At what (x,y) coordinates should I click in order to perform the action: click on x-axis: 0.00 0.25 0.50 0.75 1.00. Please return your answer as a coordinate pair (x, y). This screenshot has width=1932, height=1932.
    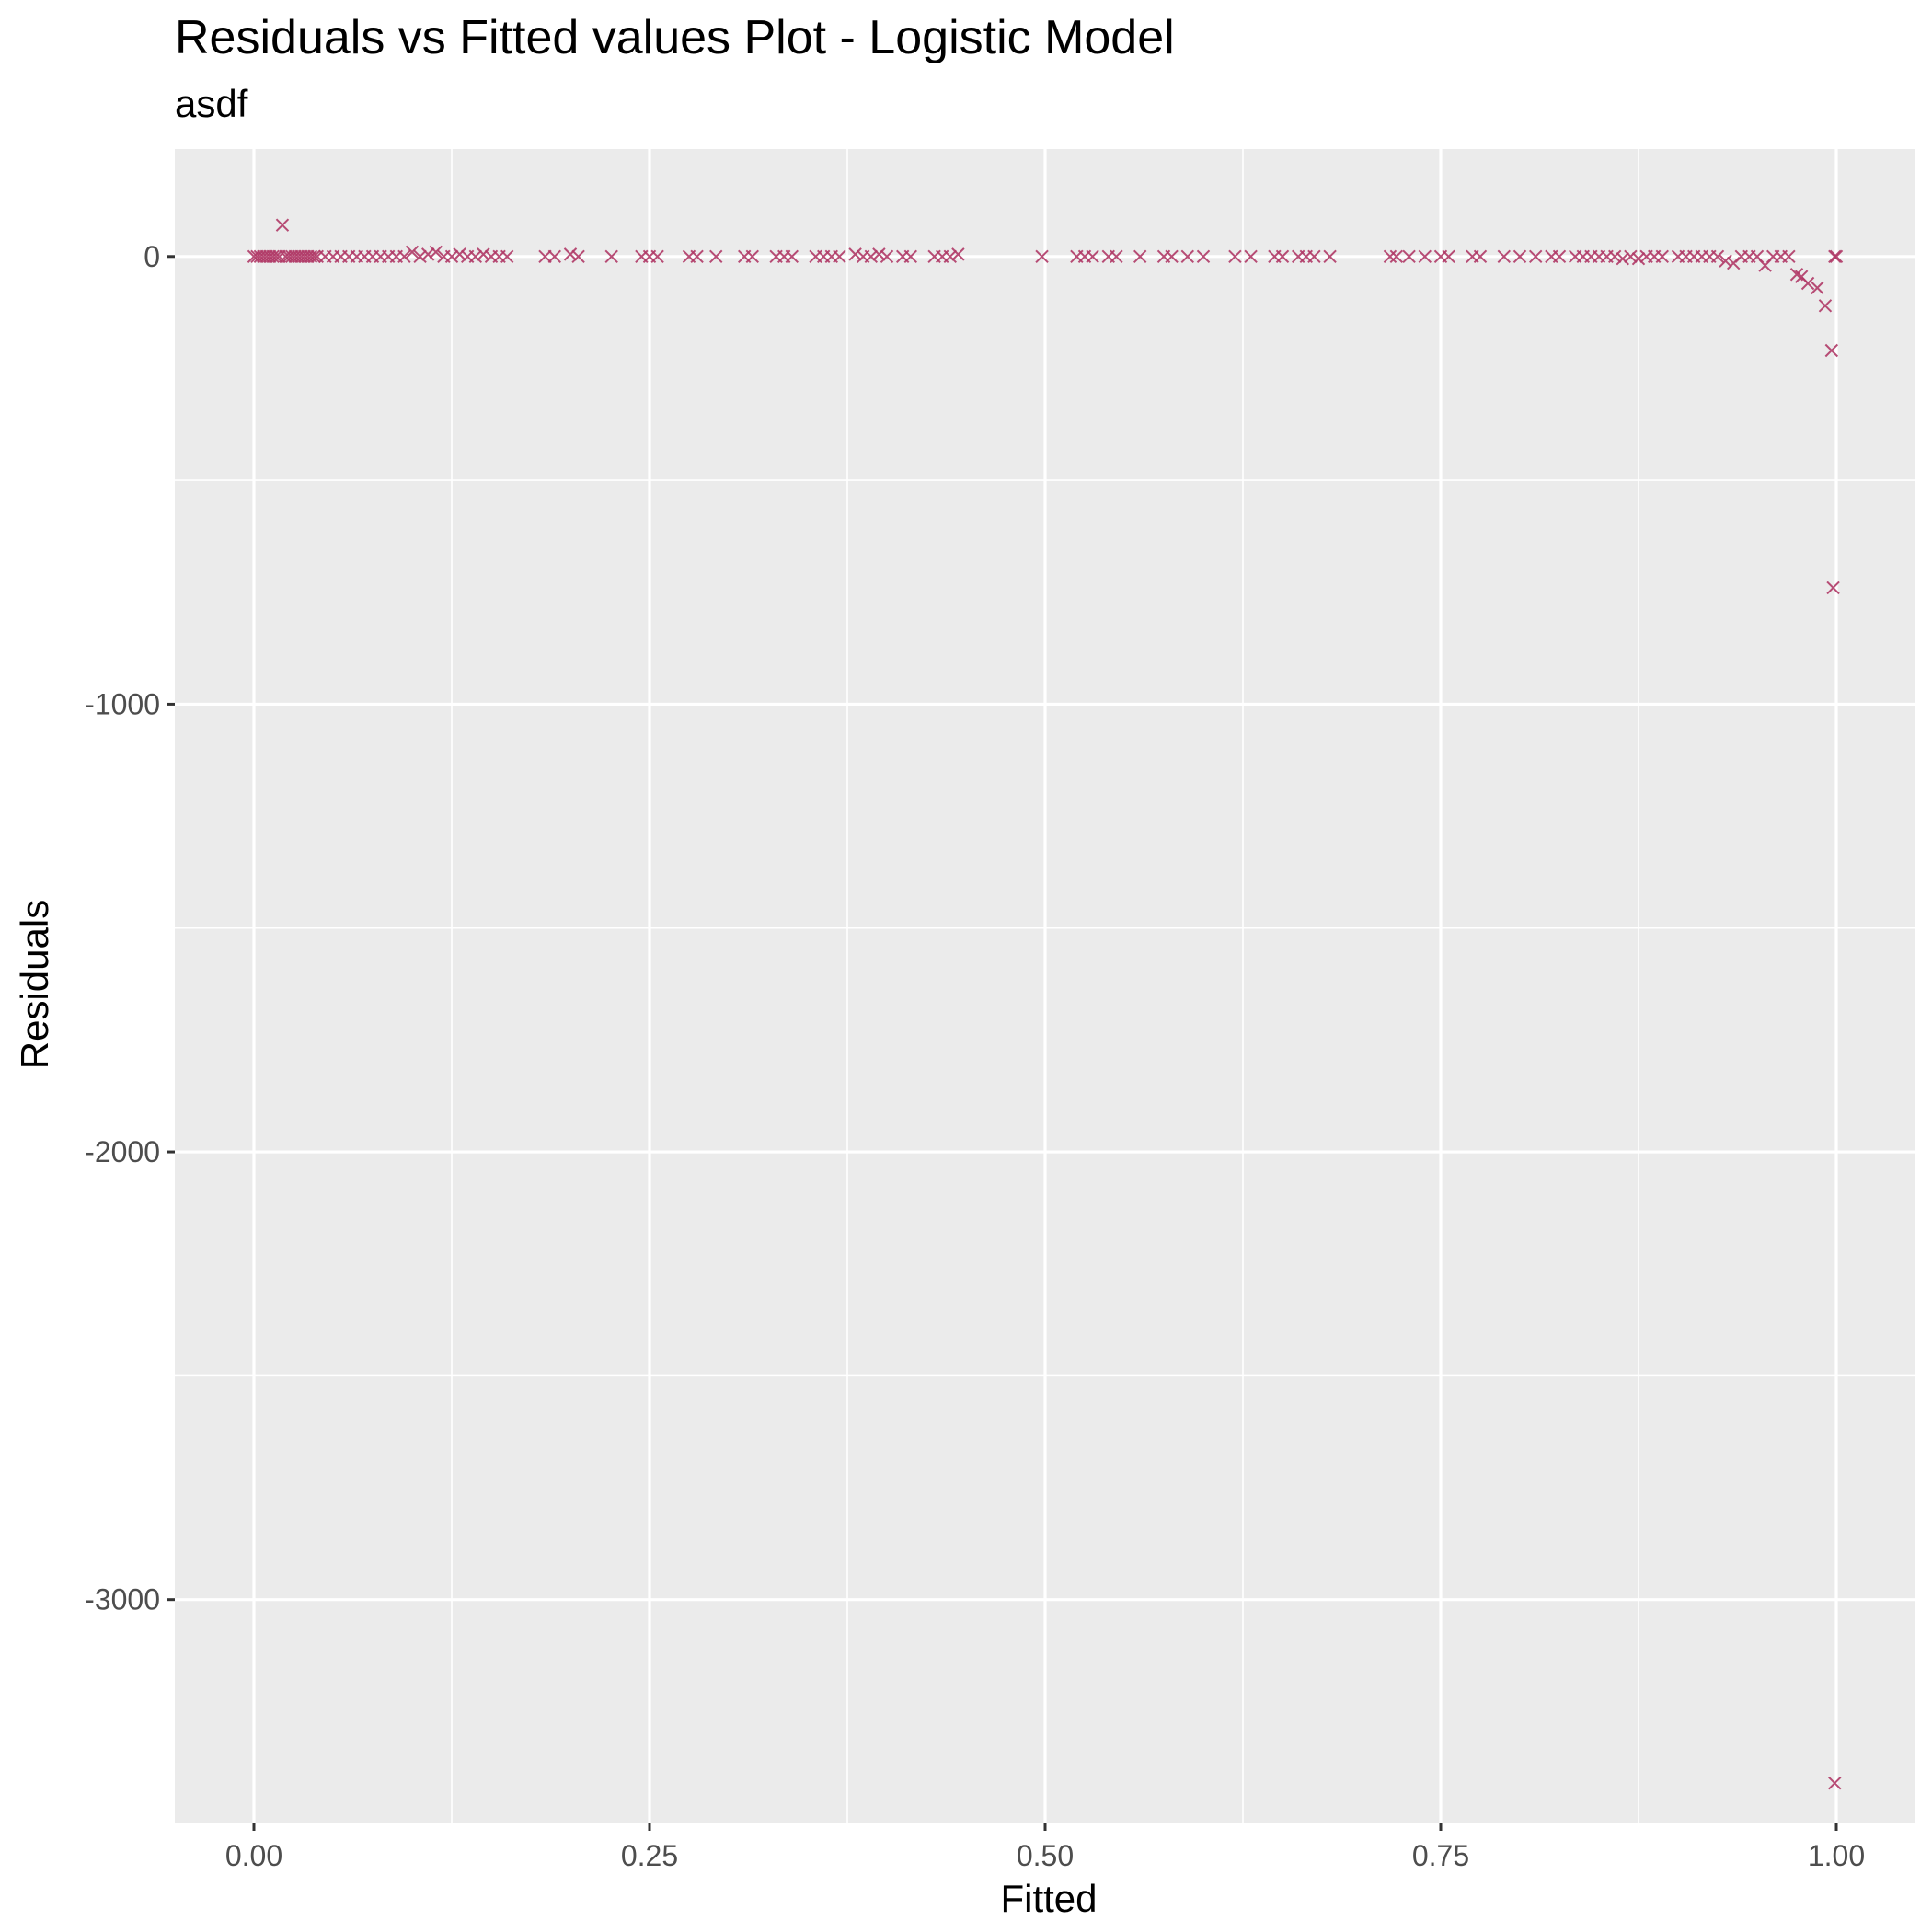
    Looking at the image, I should click on (1045, 1847).